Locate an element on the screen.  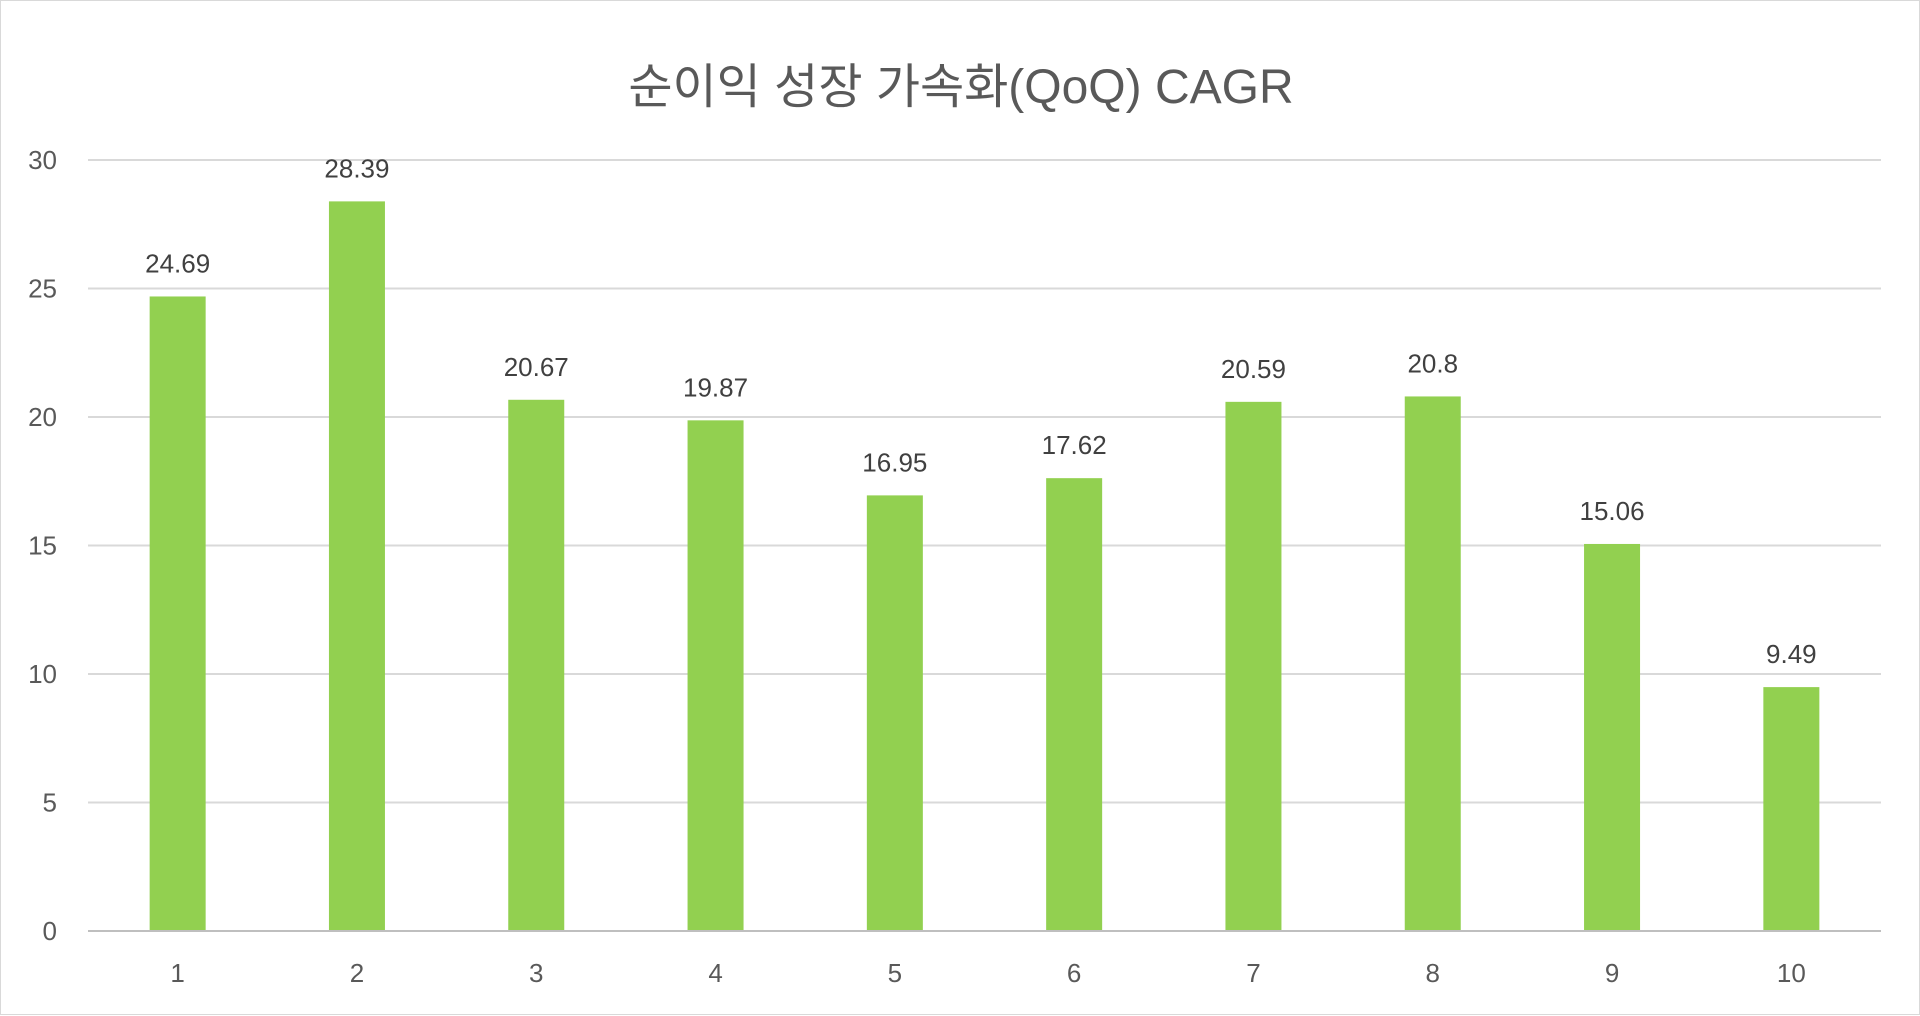
x-tick-label: 9 is located at coordinates (1612, 973).